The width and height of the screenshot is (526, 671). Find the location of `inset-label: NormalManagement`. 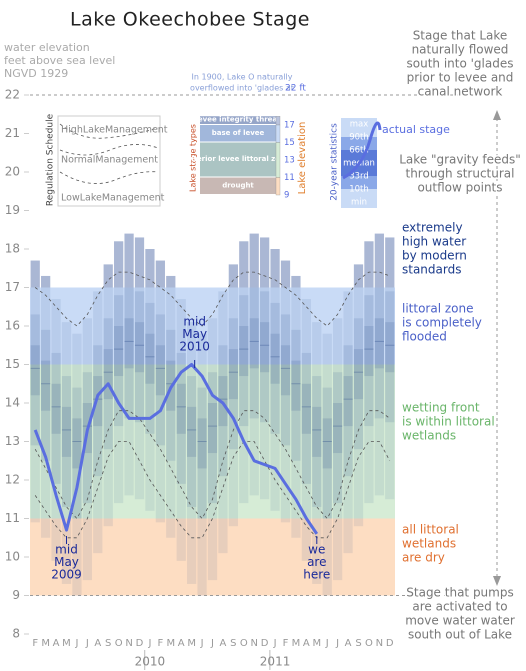

inset-label: NormalManagement is located at coordinates (109, 160).